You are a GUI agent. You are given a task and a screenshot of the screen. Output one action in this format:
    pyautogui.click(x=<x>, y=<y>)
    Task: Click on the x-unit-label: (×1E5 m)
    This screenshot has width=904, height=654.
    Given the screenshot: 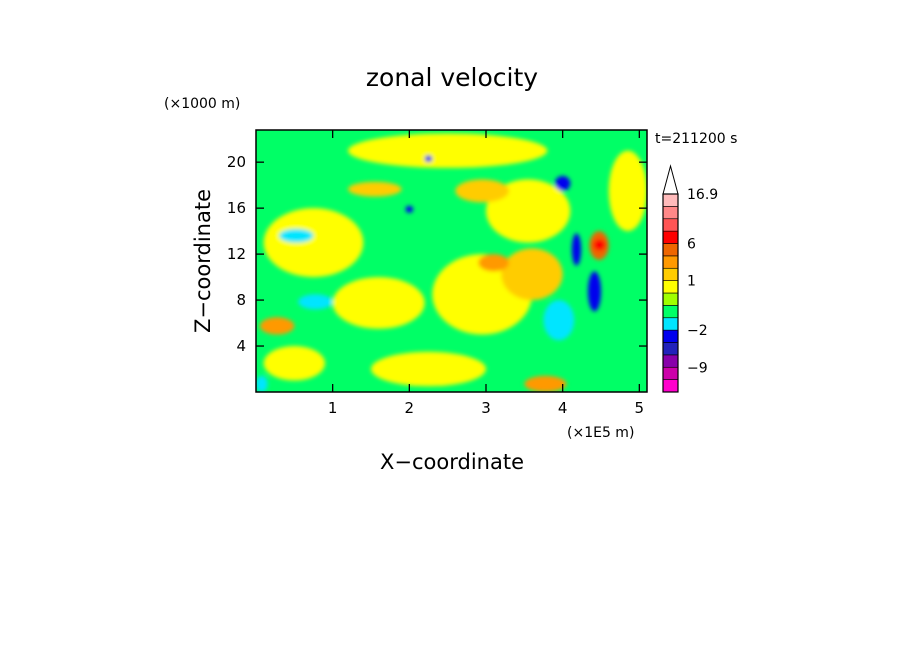 What is the action you would take?
    pyautogui.click(x=600, y=433)
    